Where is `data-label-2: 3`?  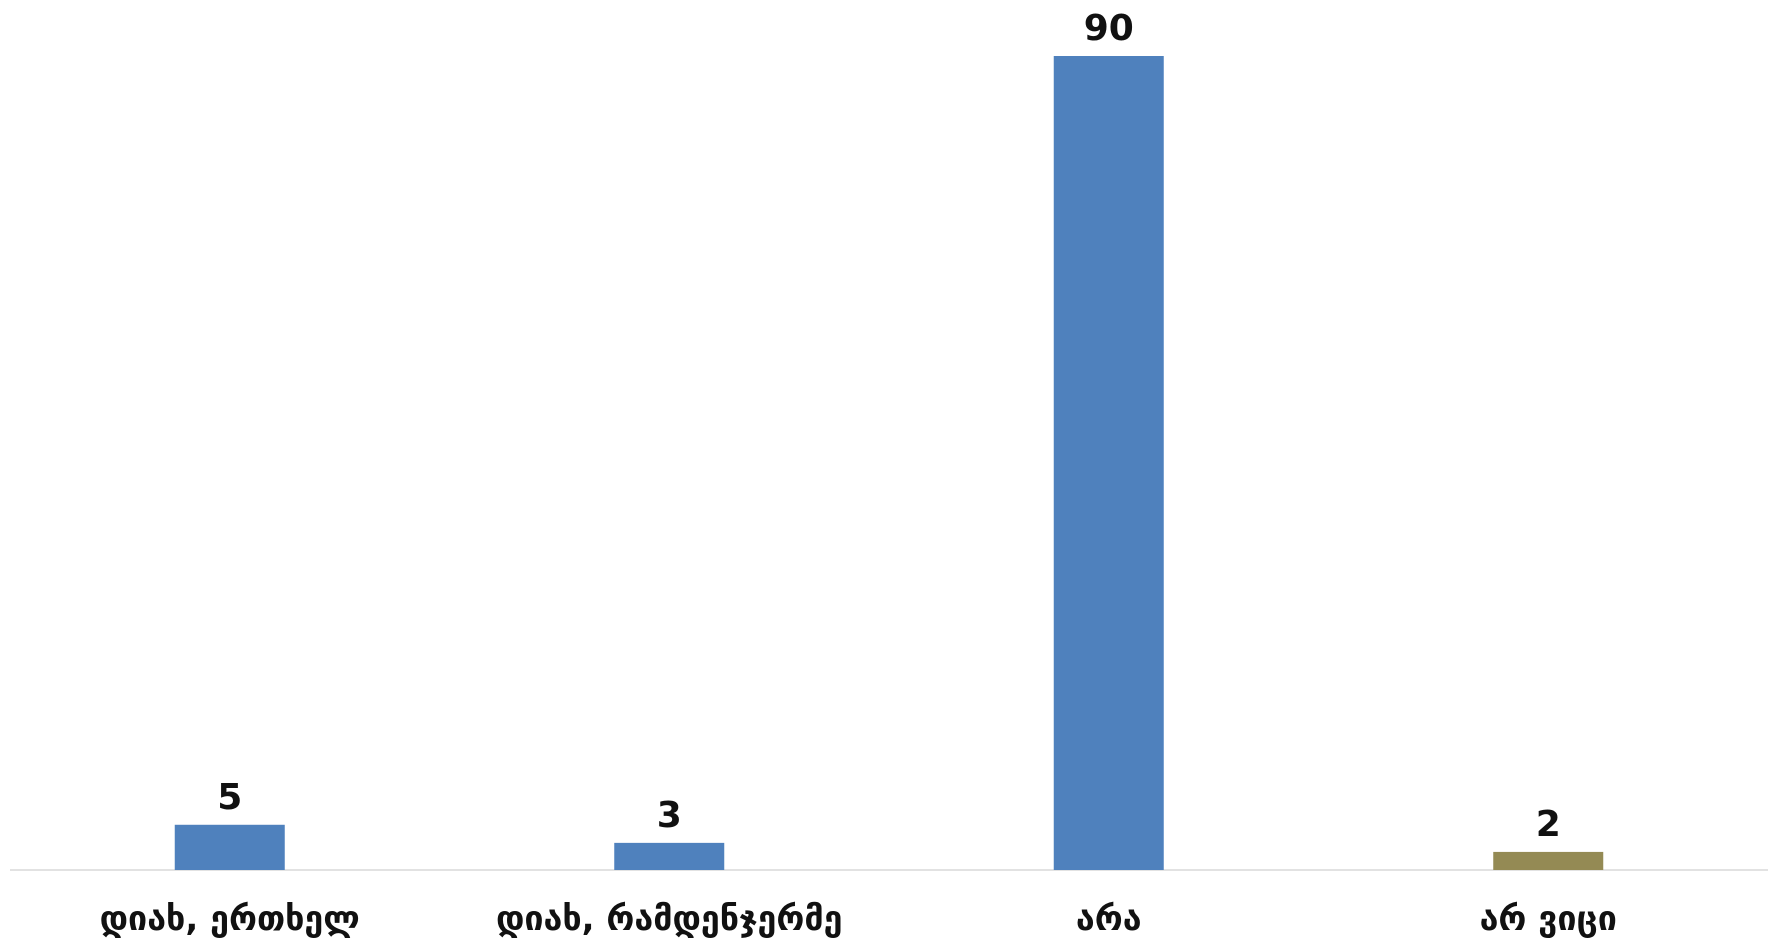
data-label-2: 3 is located at coordinates (669, 815).